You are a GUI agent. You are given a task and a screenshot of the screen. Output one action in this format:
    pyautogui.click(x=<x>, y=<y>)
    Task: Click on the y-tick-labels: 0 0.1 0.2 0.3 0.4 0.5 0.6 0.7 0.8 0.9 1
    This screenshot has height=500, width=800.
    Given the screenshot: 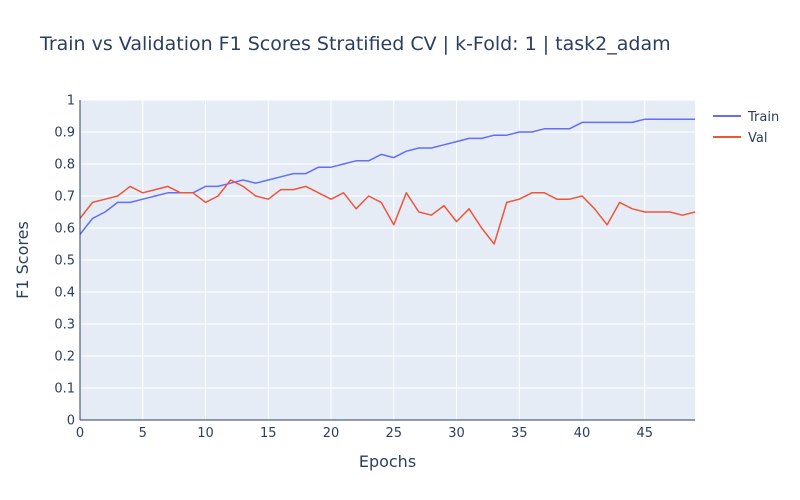 What is the action you would take?
    pyautogui.click(x=64, y=261)
    